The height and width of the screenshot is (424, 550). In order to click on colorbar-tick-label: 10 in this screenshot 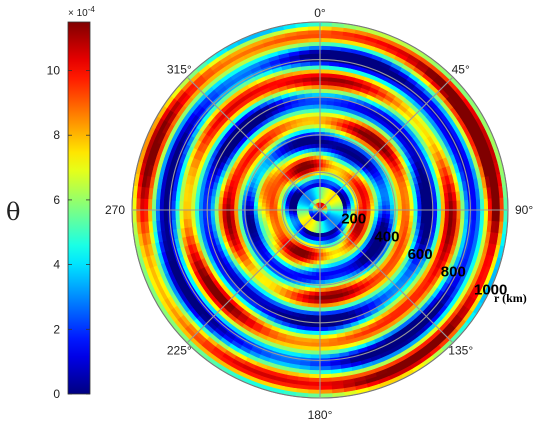, I will do `click(54, 71)`.